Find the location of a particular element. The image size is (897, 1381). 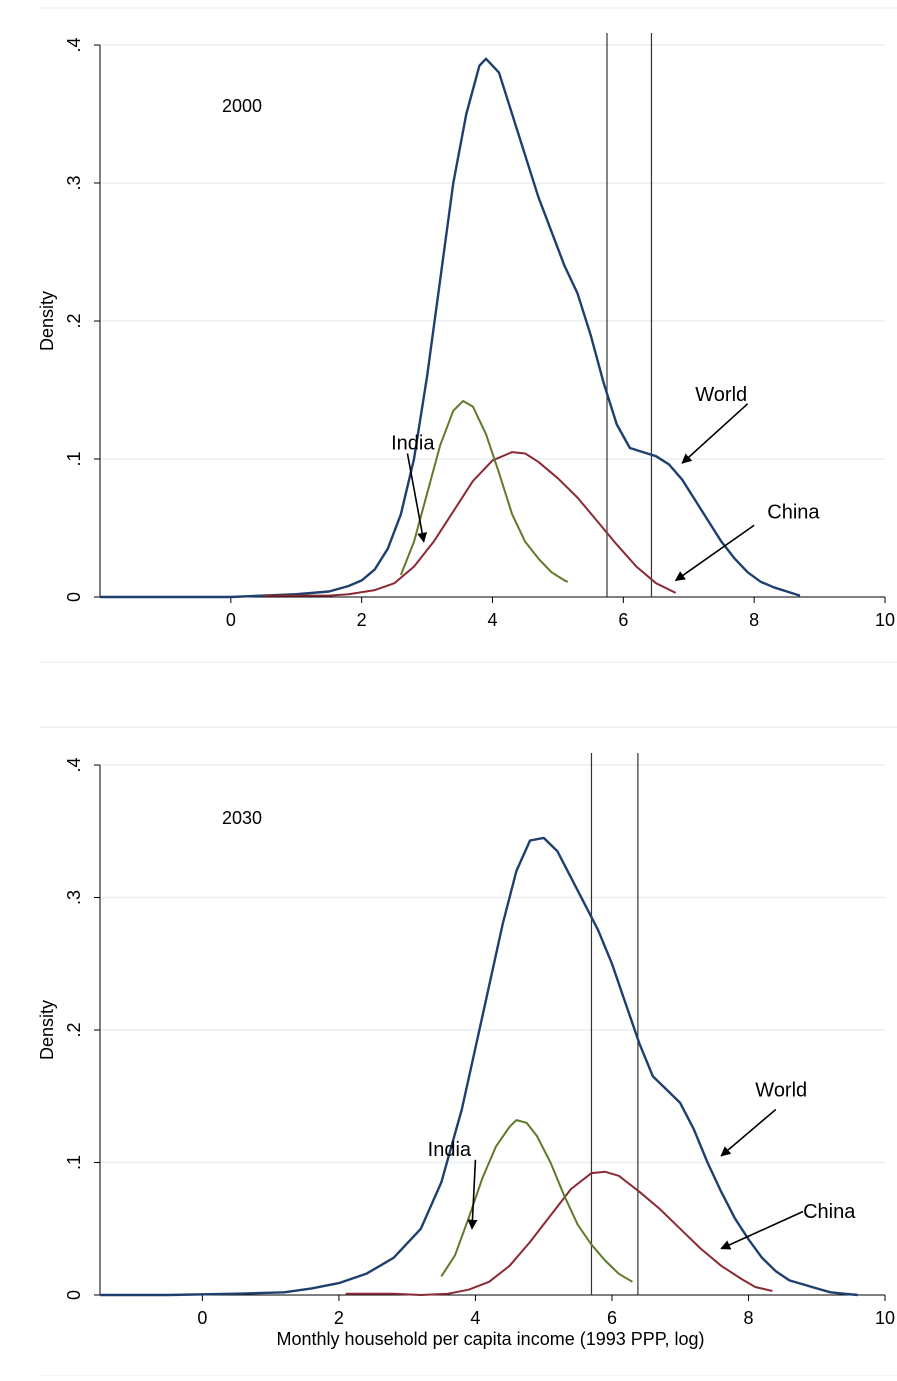

panel-year-label: 2000 is located at coordinates (242, 106).